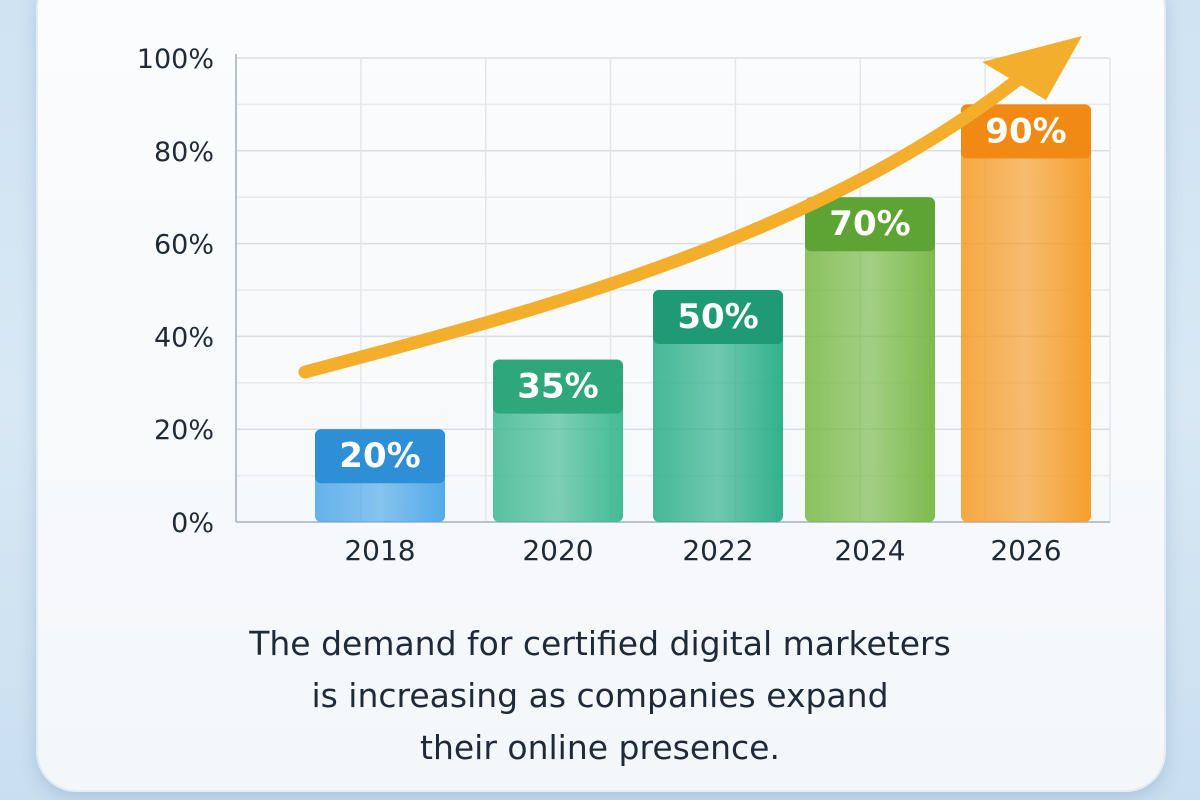 The height and width of the screenshot is (800, 1200). What do you see at coordinates (184, 430) in the screenshot?
I see `y-tick-label: 20%` at bounding box center [184, 430].